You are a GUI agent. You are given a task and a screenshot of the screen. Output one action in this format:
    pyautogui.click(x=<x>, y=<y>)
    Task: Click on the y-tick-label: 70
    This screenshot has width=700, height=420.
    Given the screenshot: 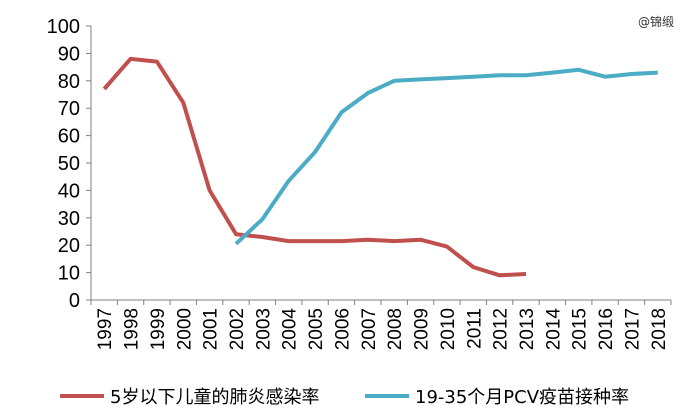 What is the action you would take?
    pyautogui.click(x=69, y=109)
    